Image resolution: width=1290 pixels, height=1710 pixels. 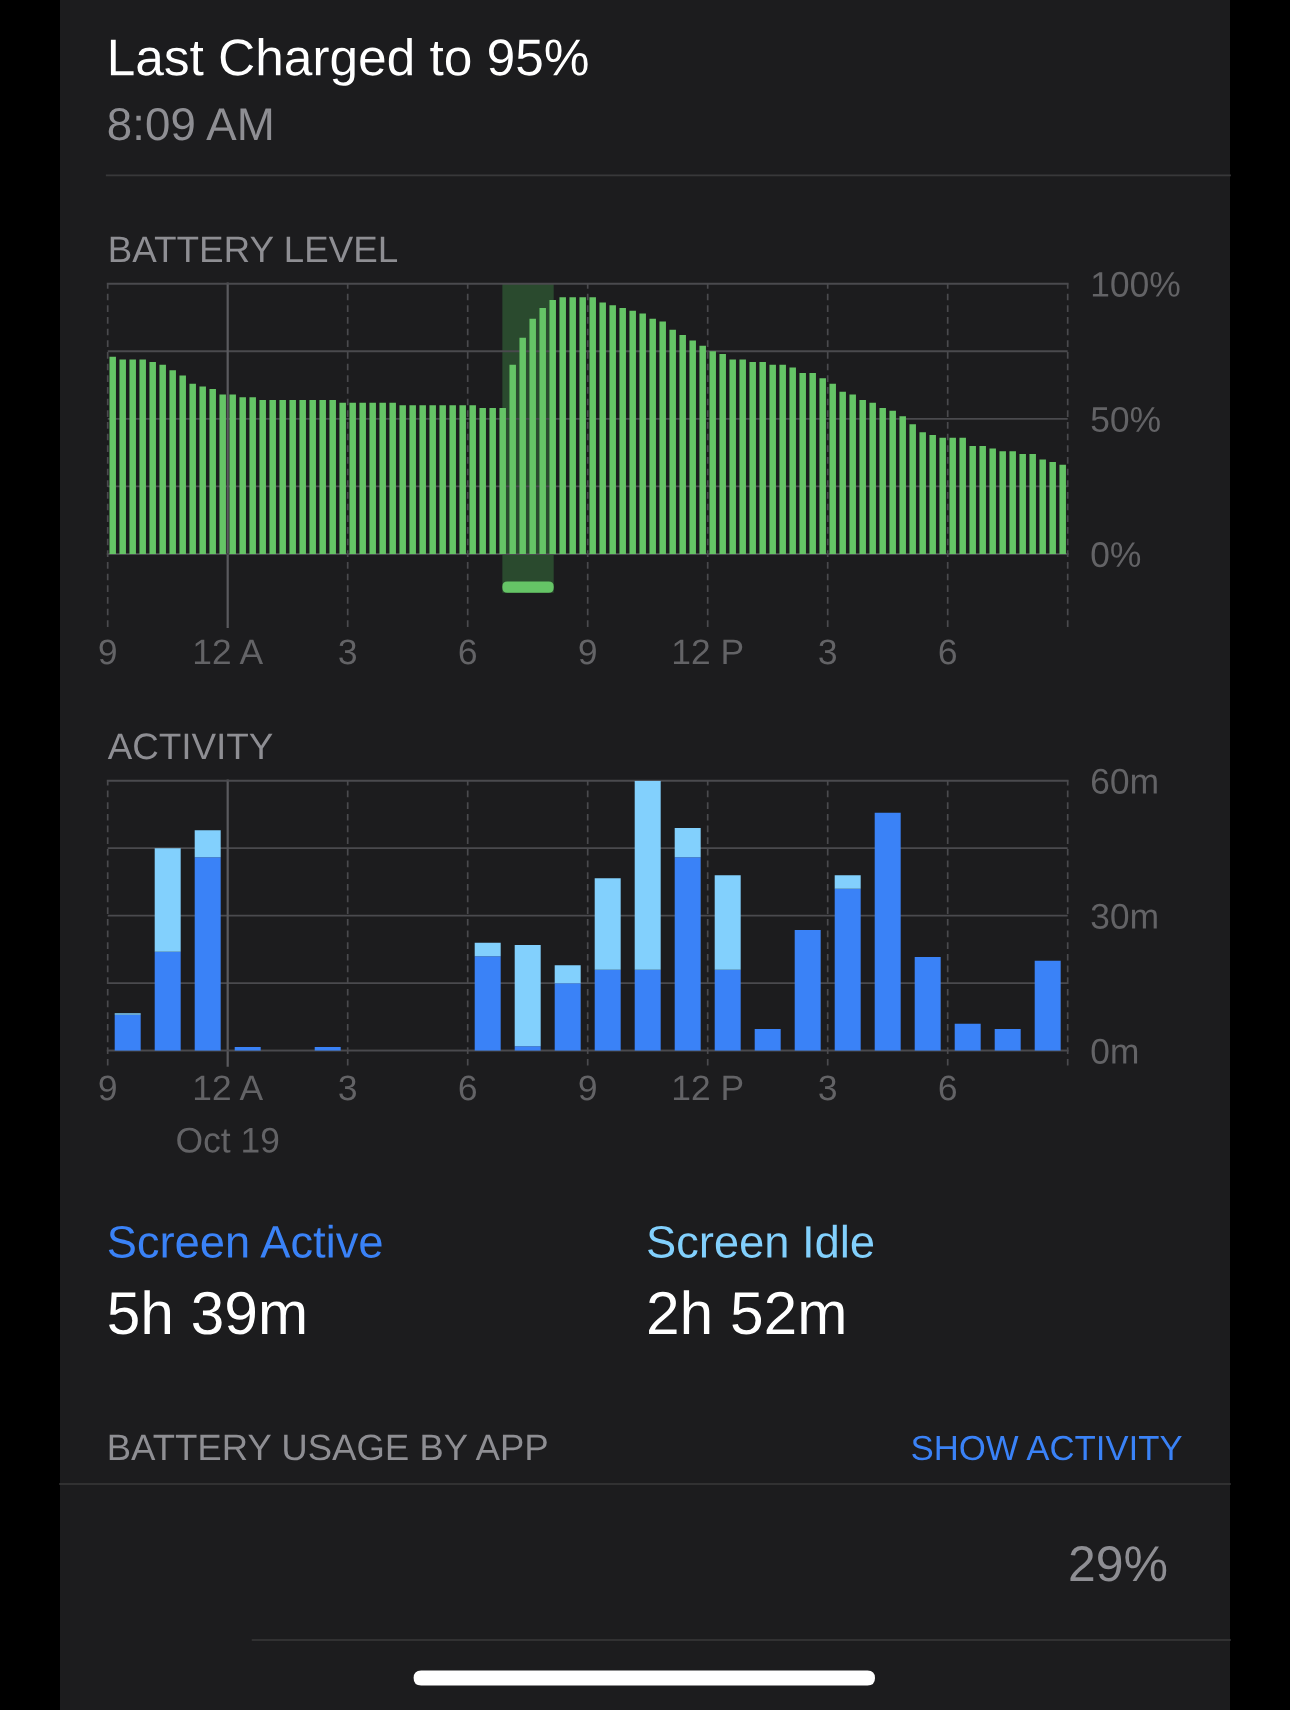 I want to click on y-tick-label: 0m, so click(x=1114, y=1051).